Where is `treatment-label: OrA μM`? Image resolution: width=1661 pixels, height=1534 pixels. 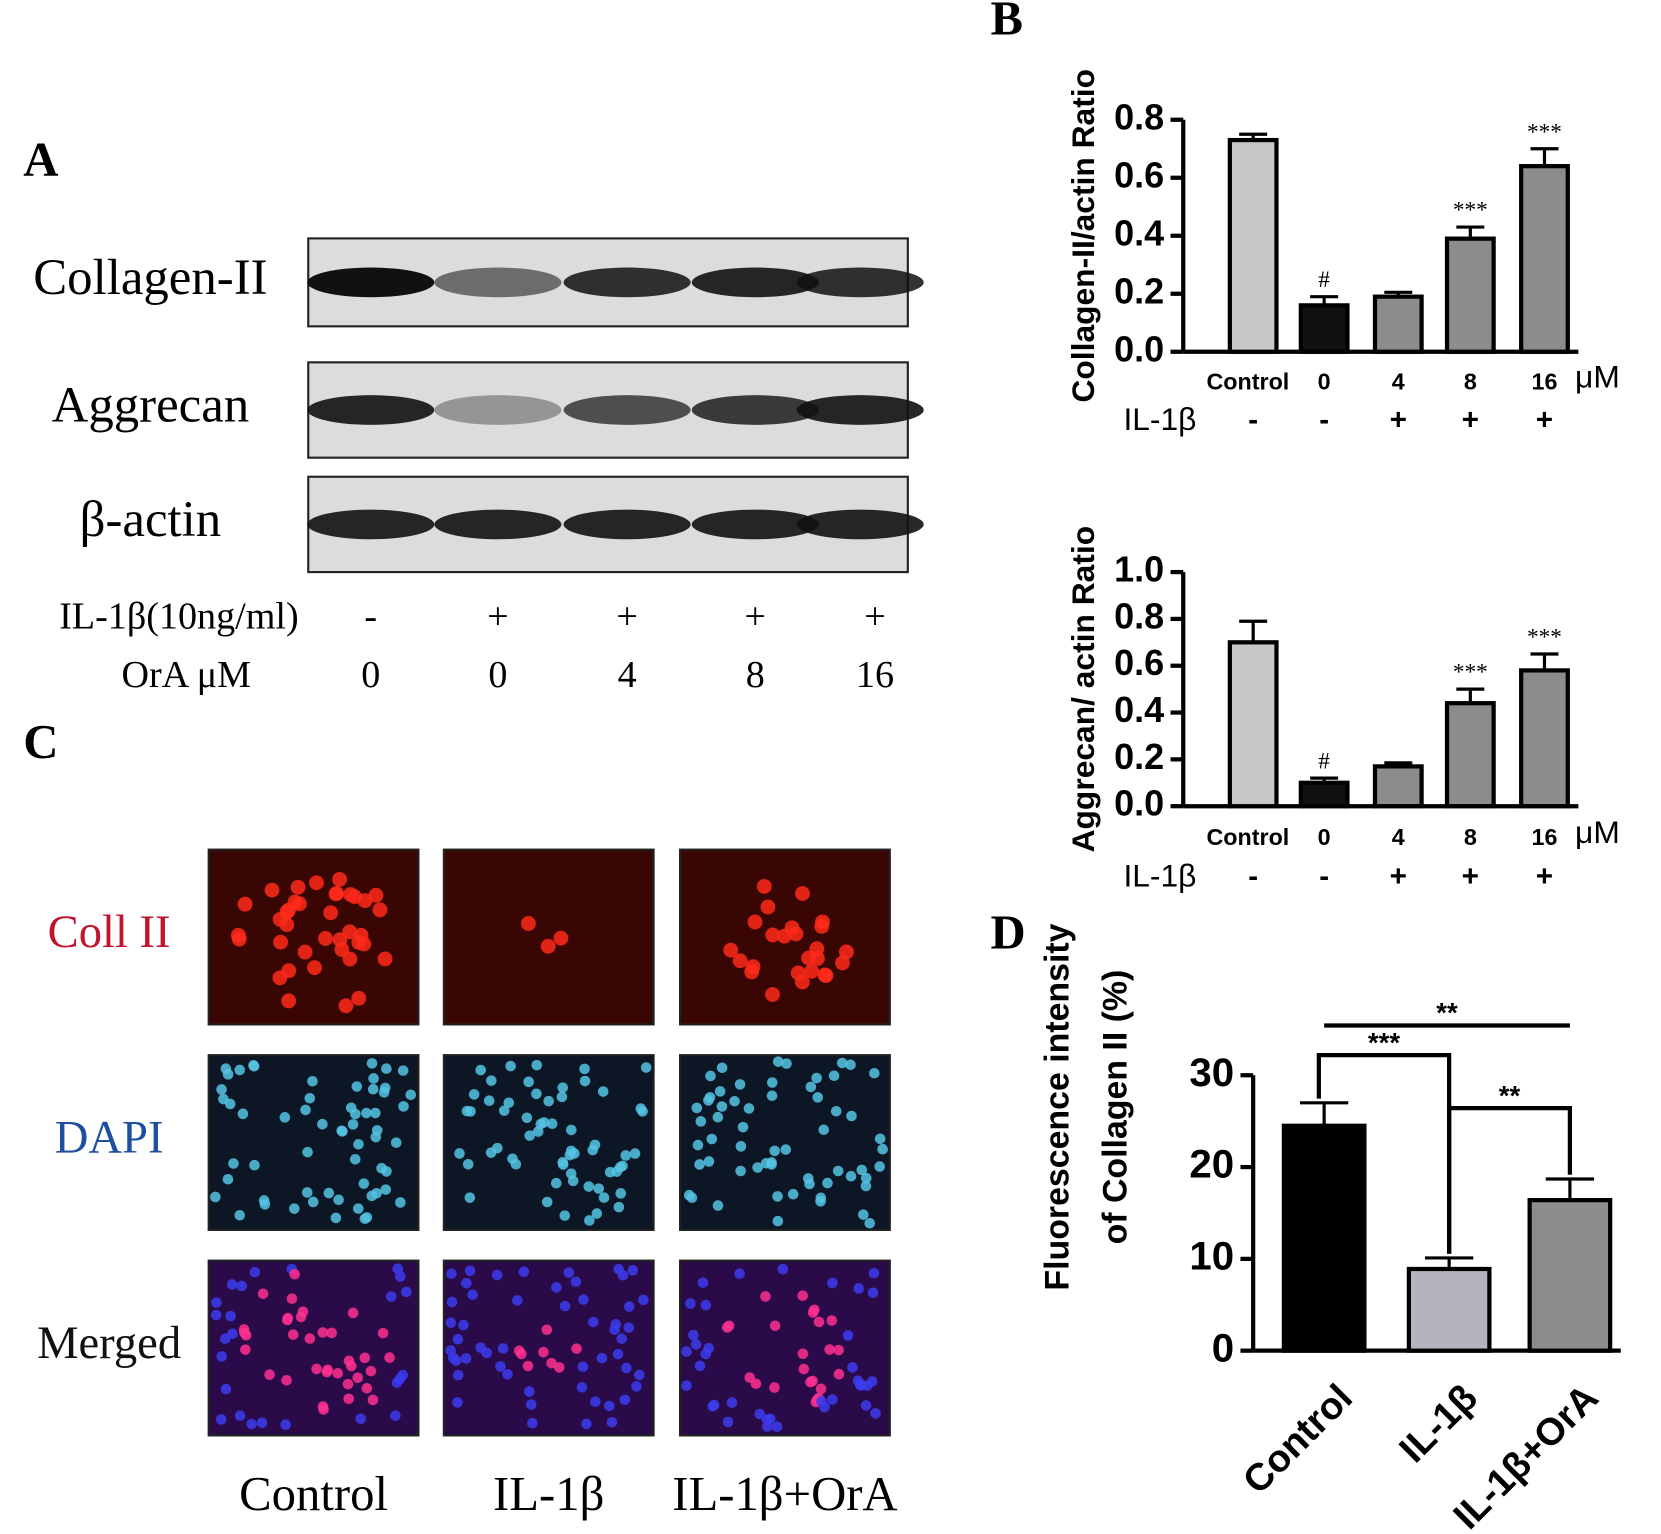 treatment-label: OrA μM is located at coordinates (187, 675).